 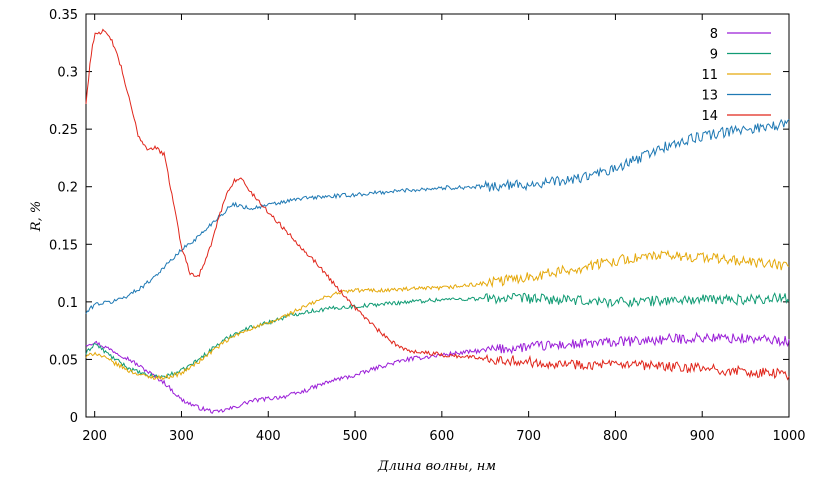 What do you see at coordinates (63, 15) in the screenshot?
I see `y-tick-label: 0.35` at bounding box center [63, 15].